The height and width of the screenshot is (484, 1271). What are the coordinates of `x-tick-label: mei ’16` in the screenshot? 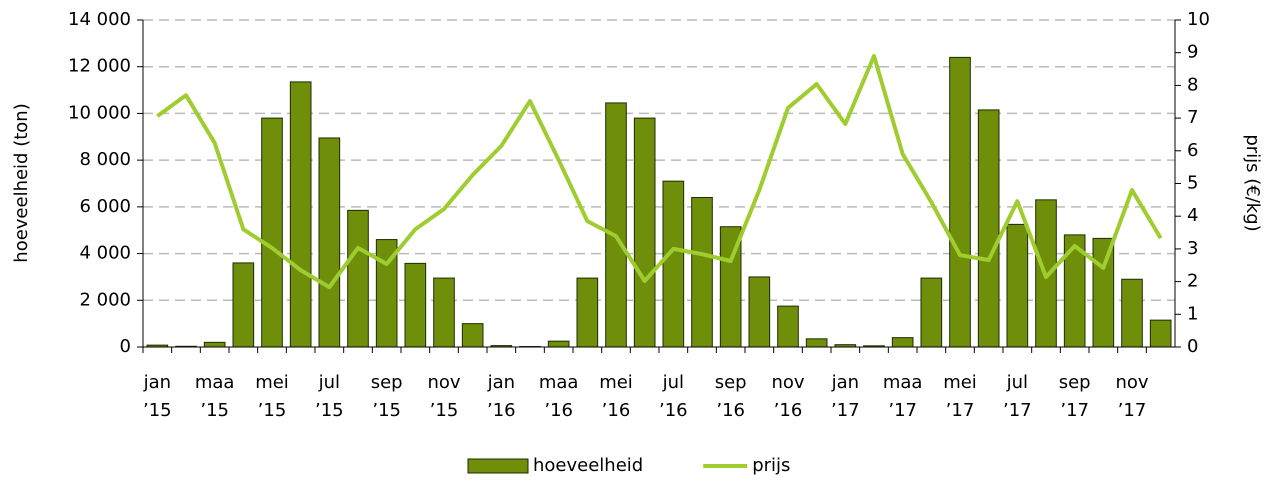 It's located at (616, 396).